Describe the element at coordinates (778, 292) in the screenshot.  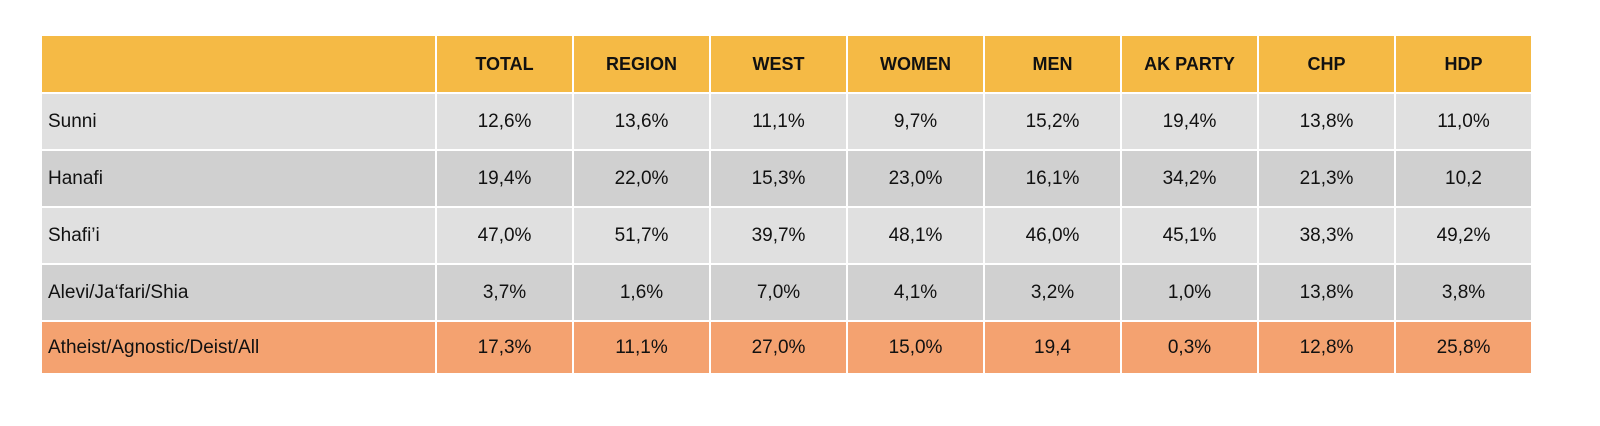
I see `cell: 7,0%` at that location.